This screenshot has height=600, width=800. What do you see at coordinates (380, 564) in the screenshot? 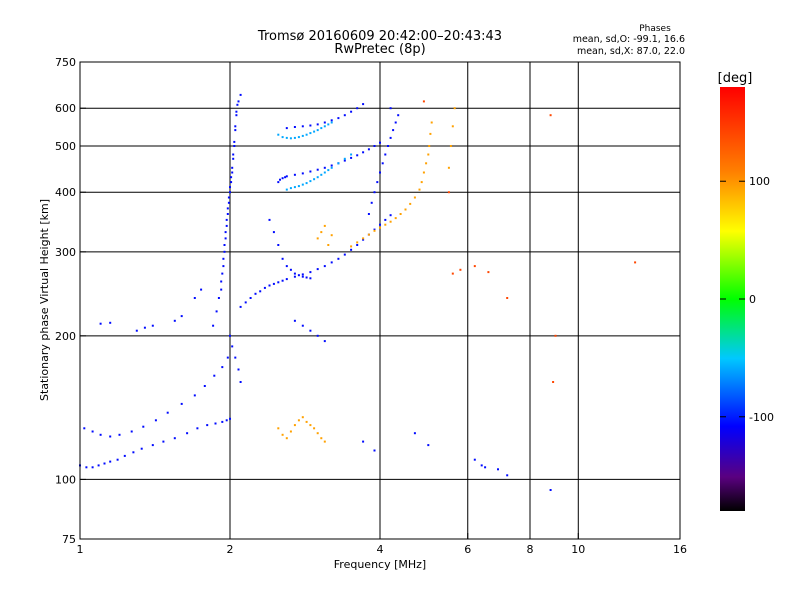
I see `x-axis-label: Frequency [MHz]` at bounding box center [380, 564].